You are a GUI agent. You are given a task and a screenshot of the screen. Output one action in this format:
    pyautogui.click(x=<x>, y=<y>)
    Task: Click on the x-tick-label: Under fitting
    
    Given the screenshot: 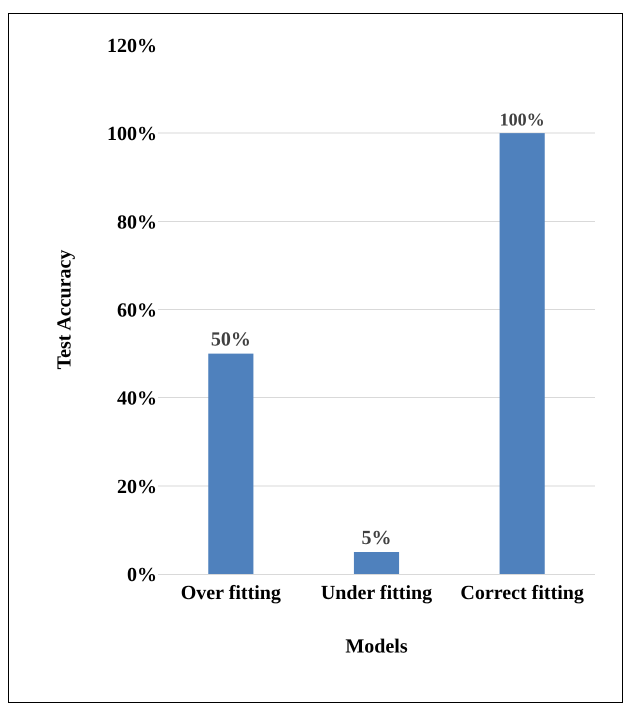 What is the action you would take?
    pyautogui.click(x=376, y=593)
    